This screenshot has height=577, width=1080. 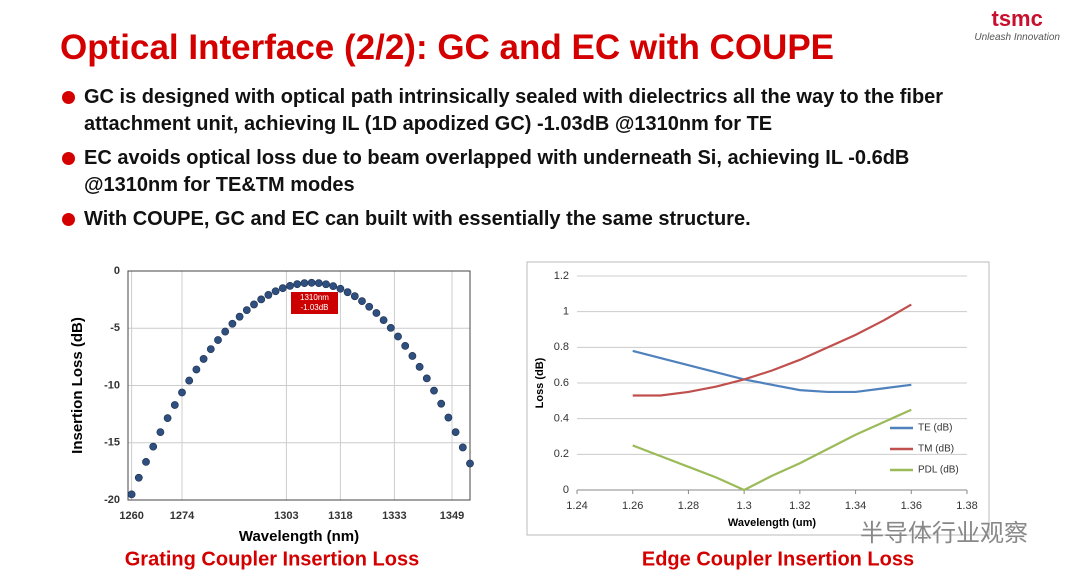 I want to click on y-tick-label: -15, so click(x=112, y=443).